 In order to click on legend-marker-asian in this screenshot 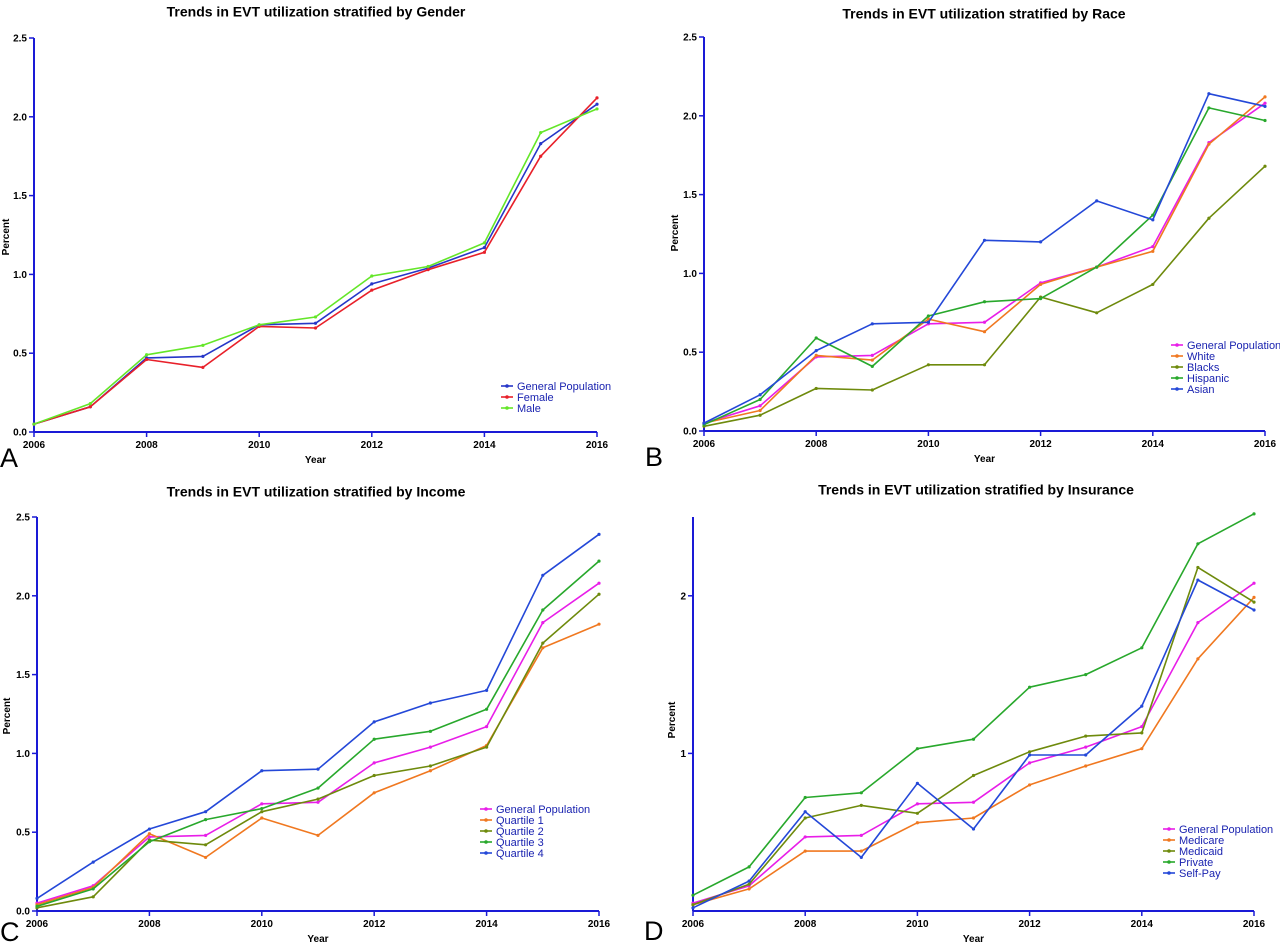, I will do `click(1177, 389)`.